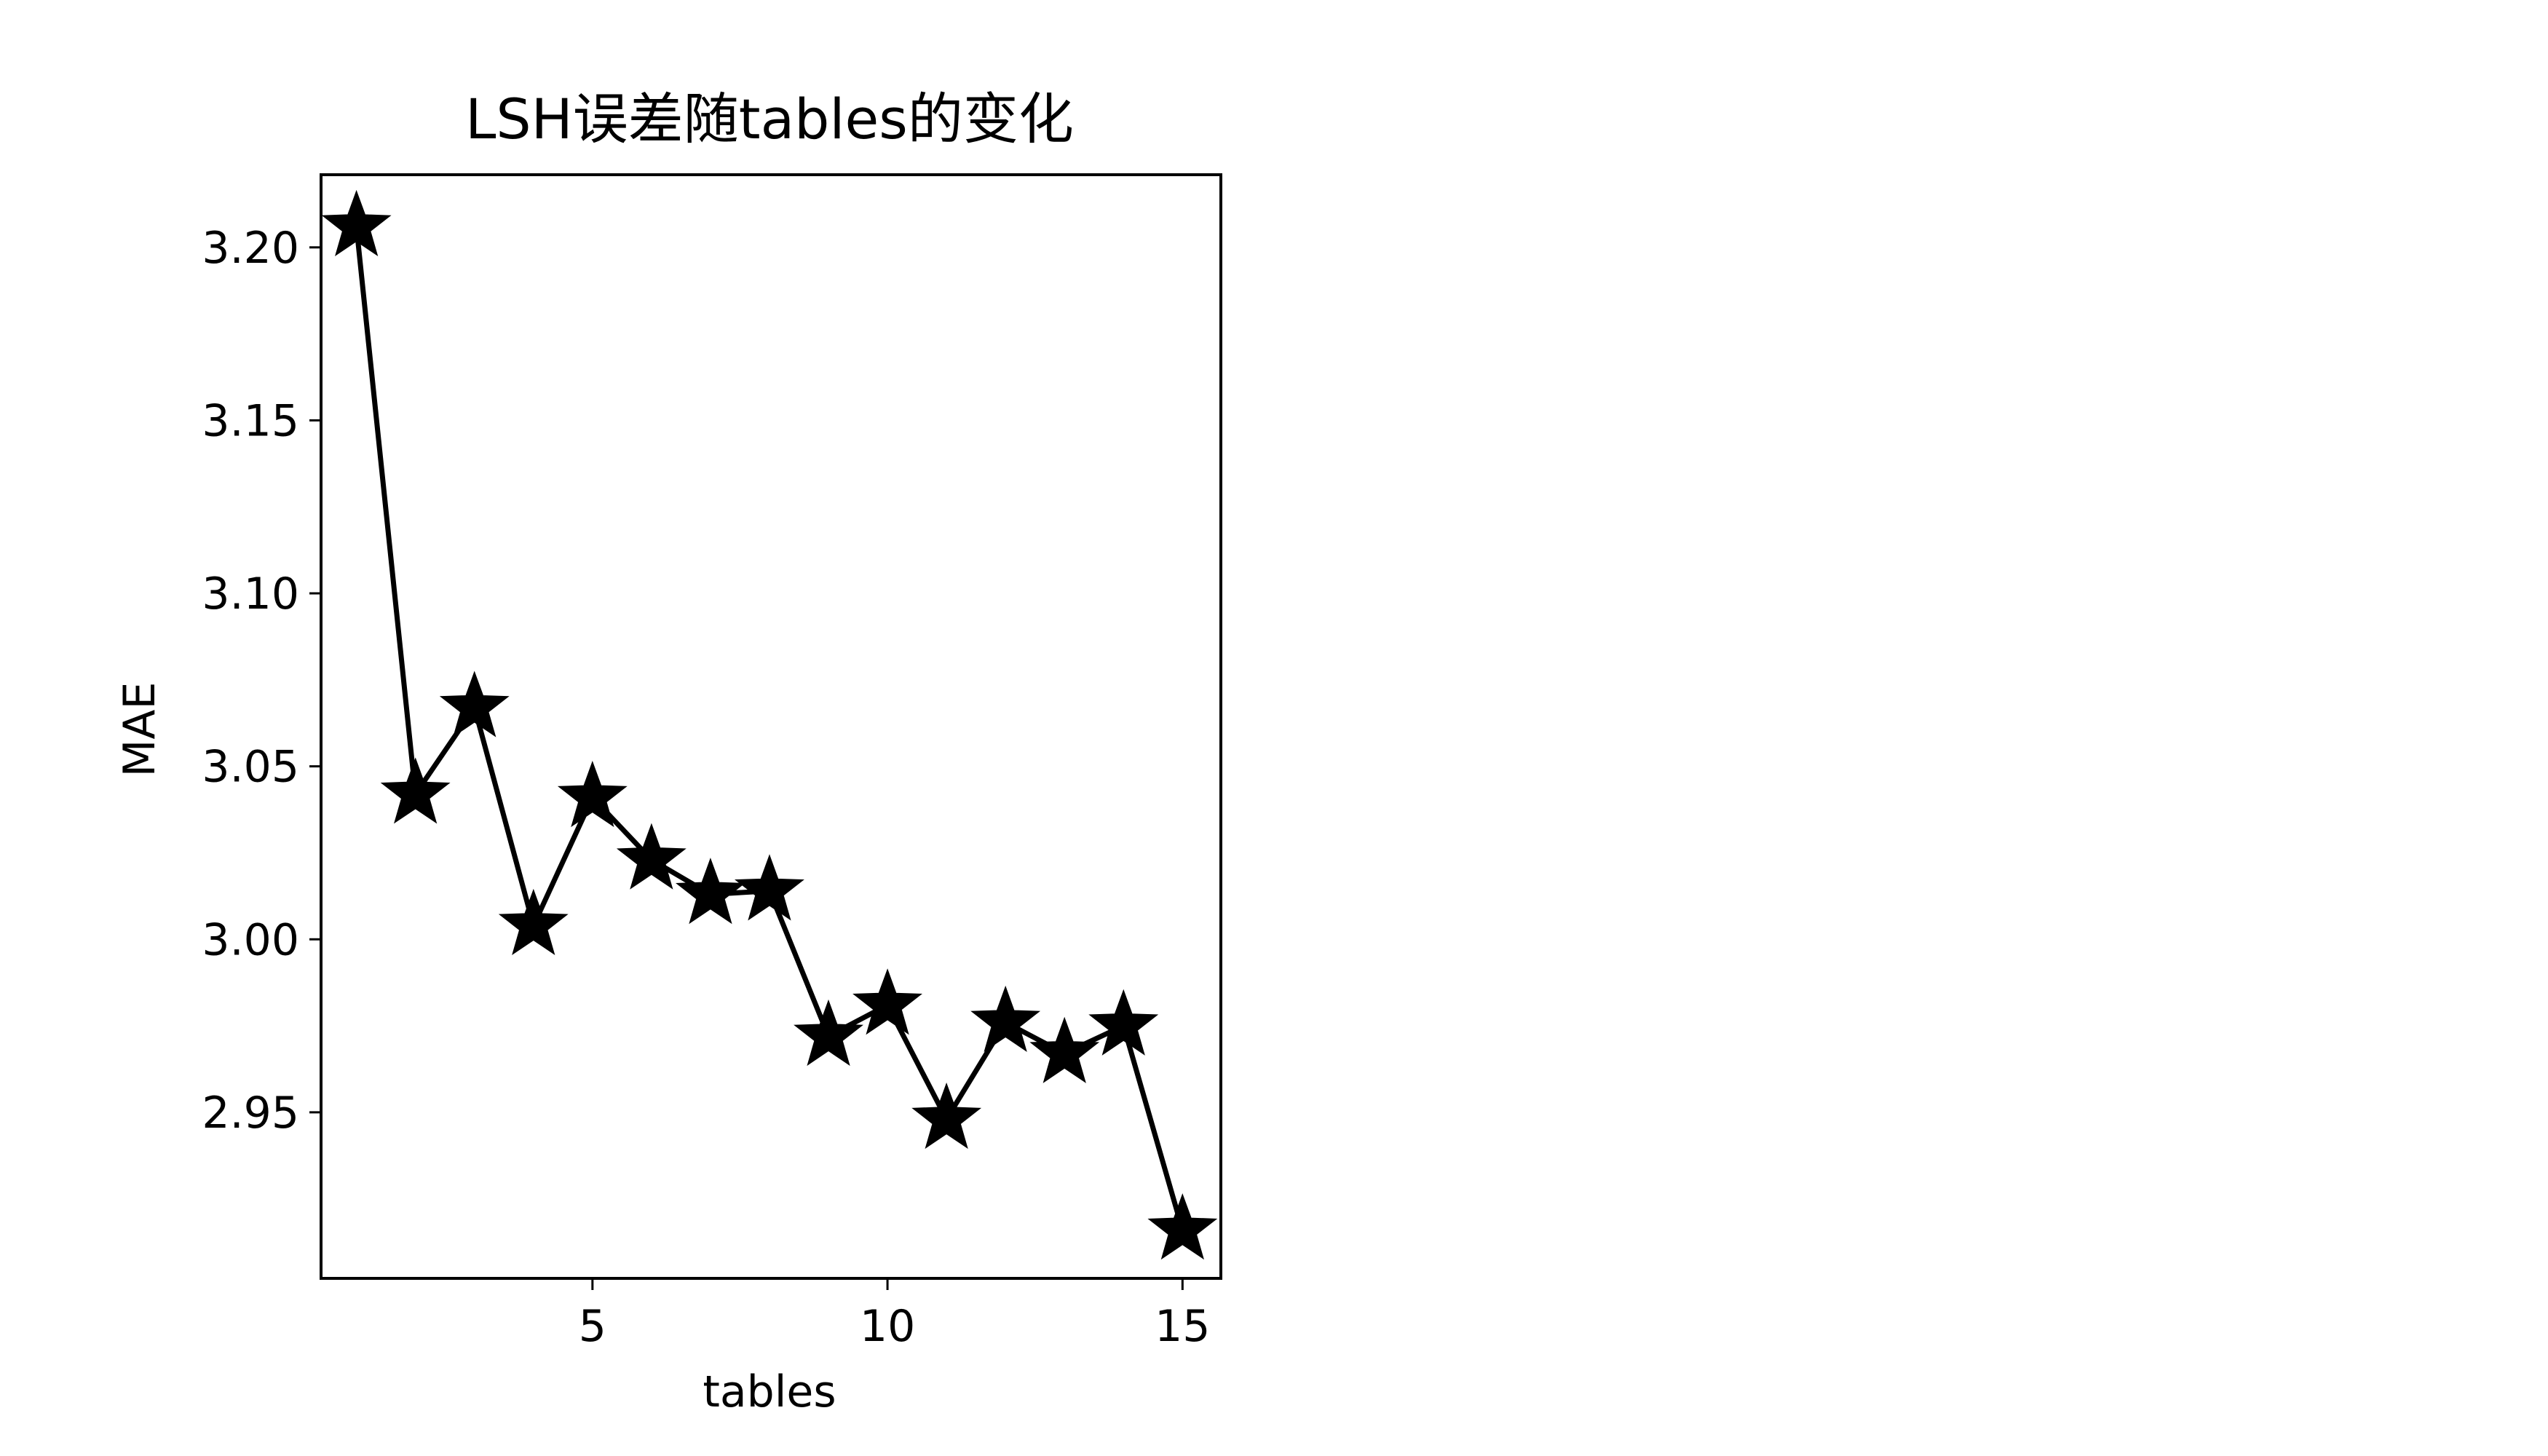  What do you see at coordinates (769, 1391) in the screenshot?
I see `x-axis-label: tables` at bounding box center [769, 1391].